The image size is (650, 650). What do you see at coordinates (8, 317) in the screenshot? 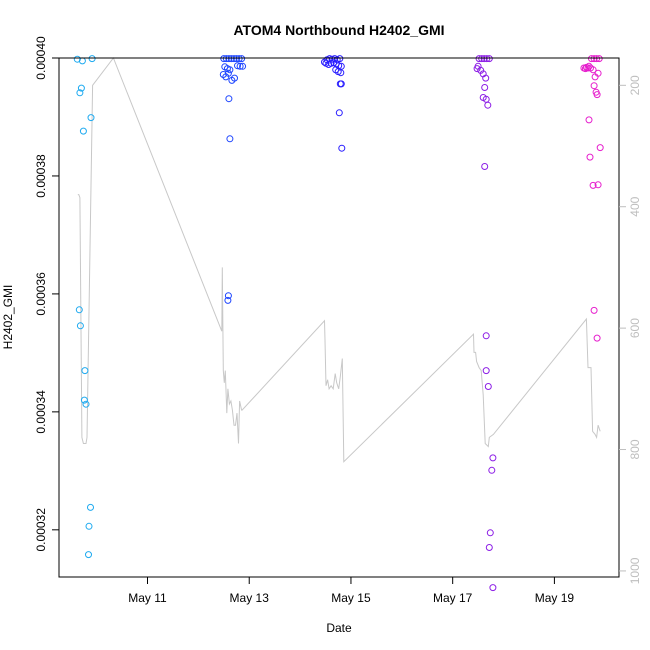
I see `y-axis-label: H2402_GMI` at bounding box center [8, 317].